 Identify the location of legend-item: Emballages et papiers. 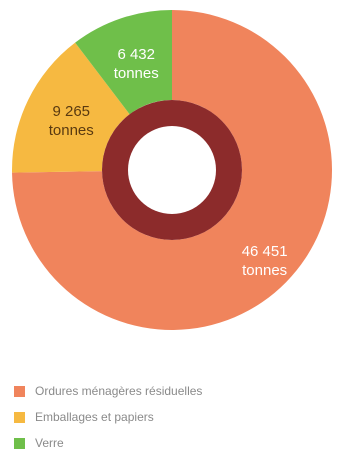
(84, 417).